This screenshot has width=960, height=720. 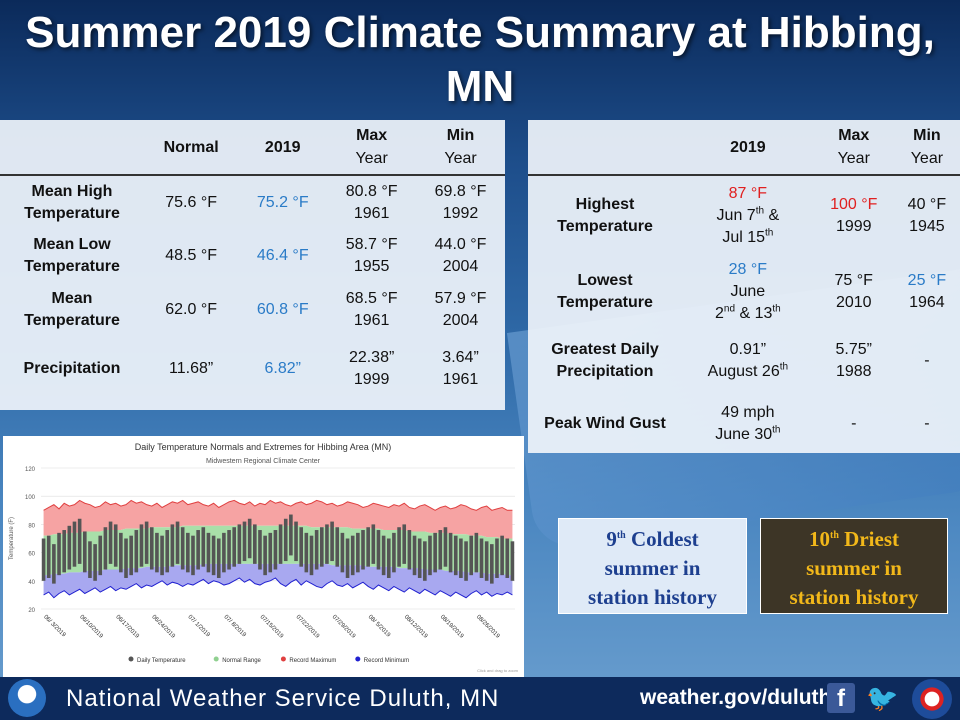 What do you see at coordinates (31, 555) in the screenshot?
I see `y-tick-label: 60` at bounding box center [31, 555].